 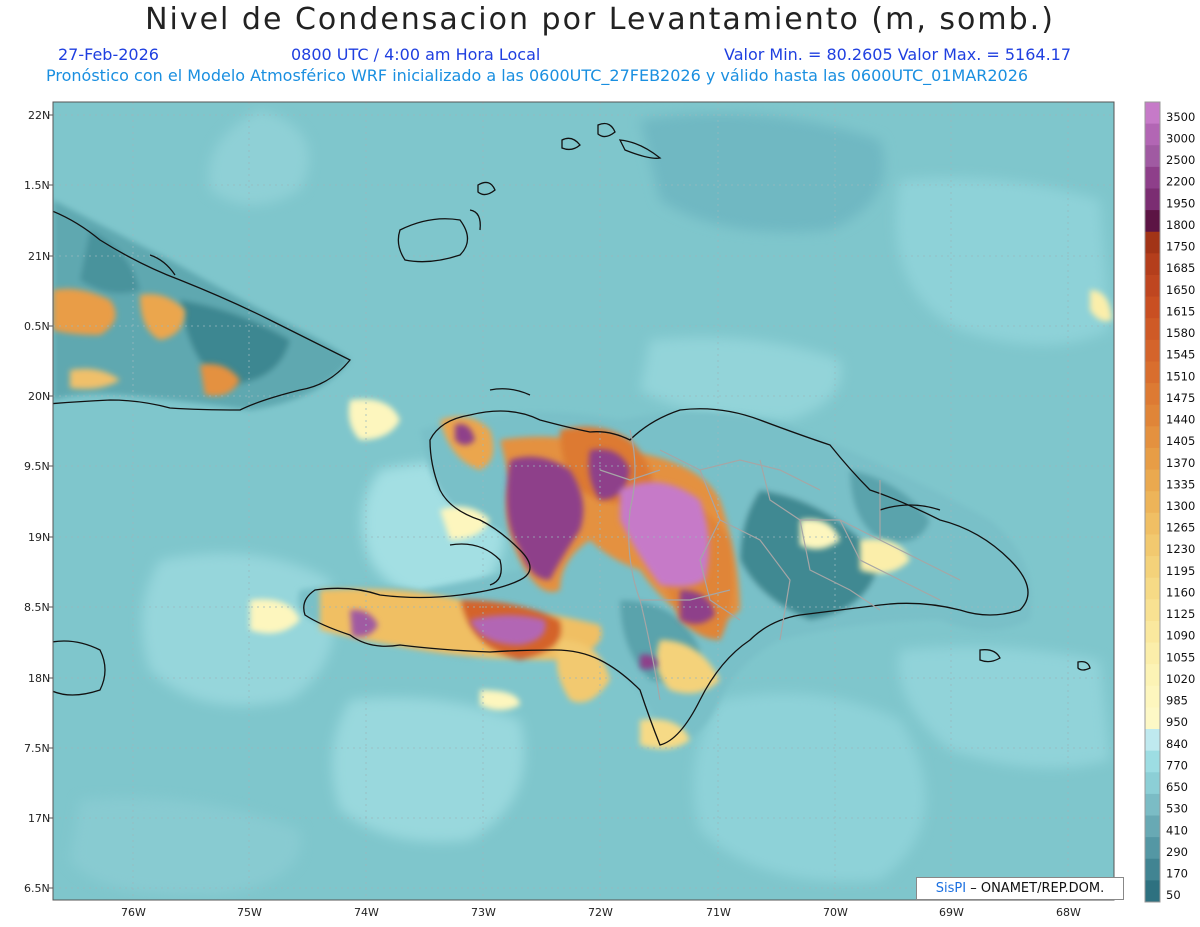 What do you see at coordinates (133, 912) in the screenshot?
I see `lon-label: 76W` at bounding box center [133, 912].